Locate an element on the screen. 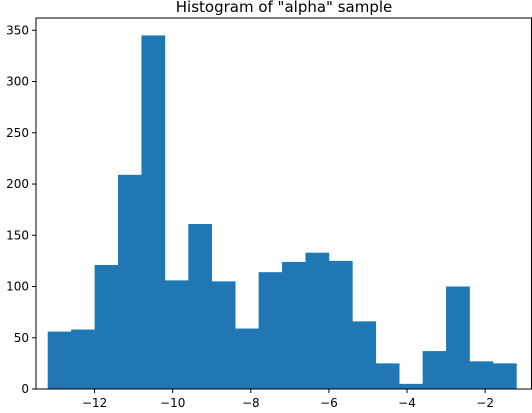 Image resolution: width=532 pixels, height=413 pixels. y-tick-label: 150 is located at coordinates (17, 235).